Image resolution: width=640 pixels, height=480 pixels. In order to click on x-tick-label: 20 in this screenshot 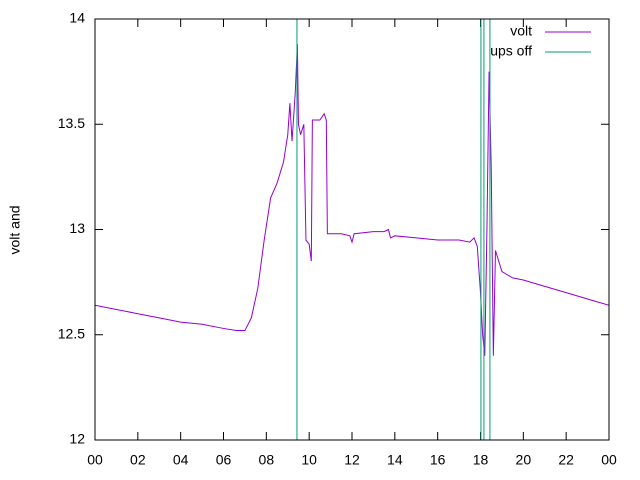, I will do `click(524, 460)`.